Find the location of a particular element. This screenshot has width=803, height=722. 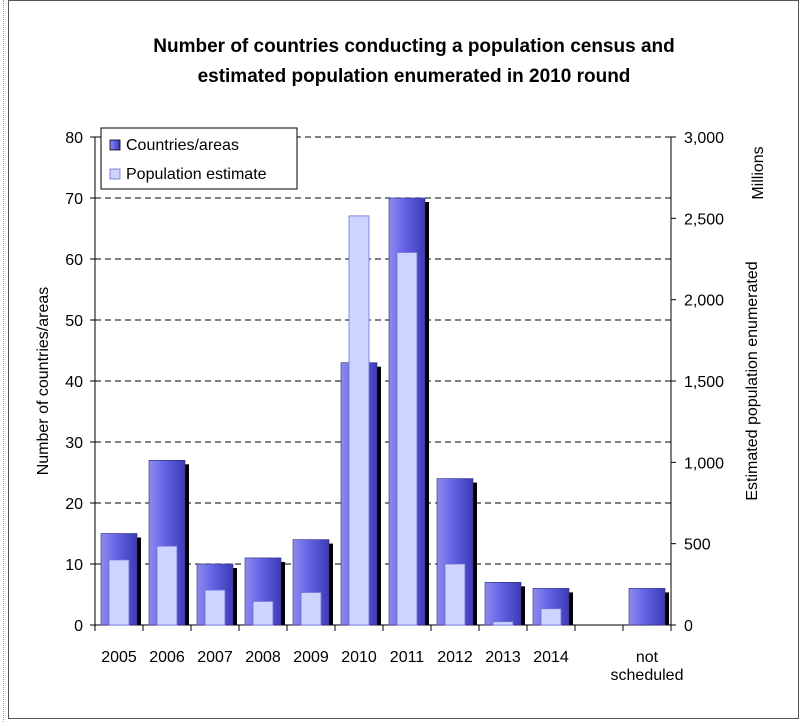

right-tick-label: 2,500 is located at coordinates (704, 219).